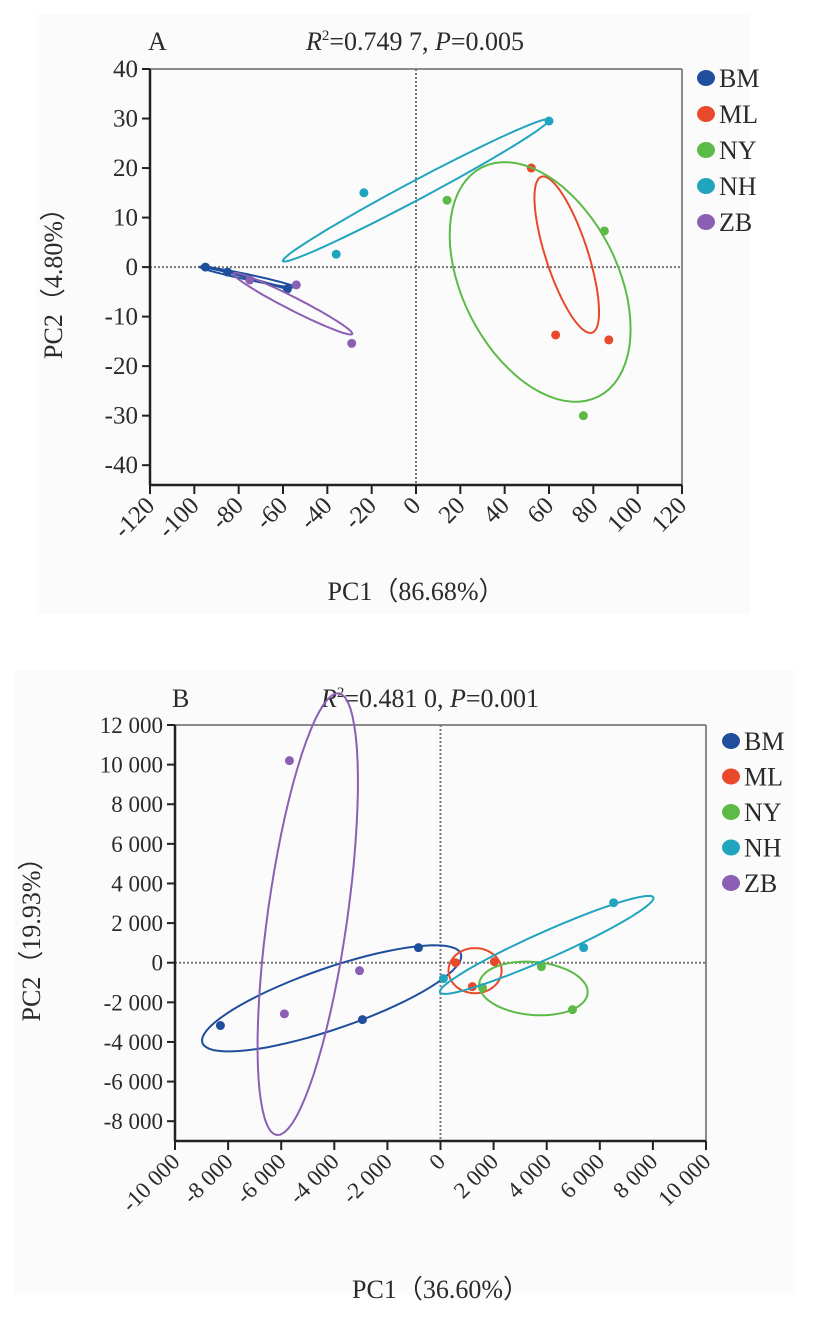 This screenshot has width=826, height=1334. Describe the element at coordinates (121, 317) in the screenshot. I see `y-tick-label: -10` at that location.